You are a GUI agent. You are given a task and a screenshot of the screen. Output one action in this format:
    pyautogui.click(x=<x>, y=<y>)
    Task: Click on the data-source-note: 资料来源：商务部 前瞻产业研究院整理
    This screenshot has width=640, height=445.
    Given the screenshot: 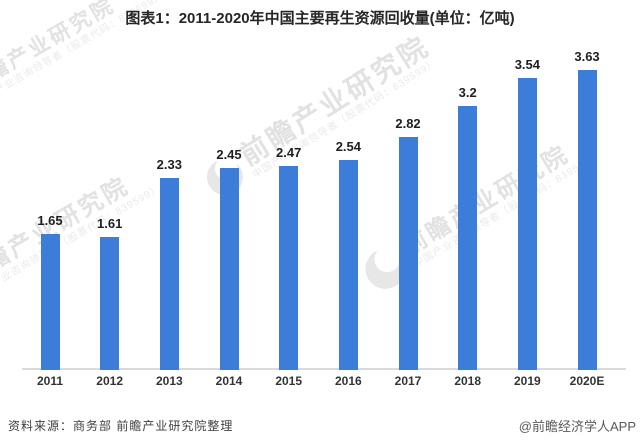 What is the action you would take?
    pyautogui.click(x=121, y=426)
    